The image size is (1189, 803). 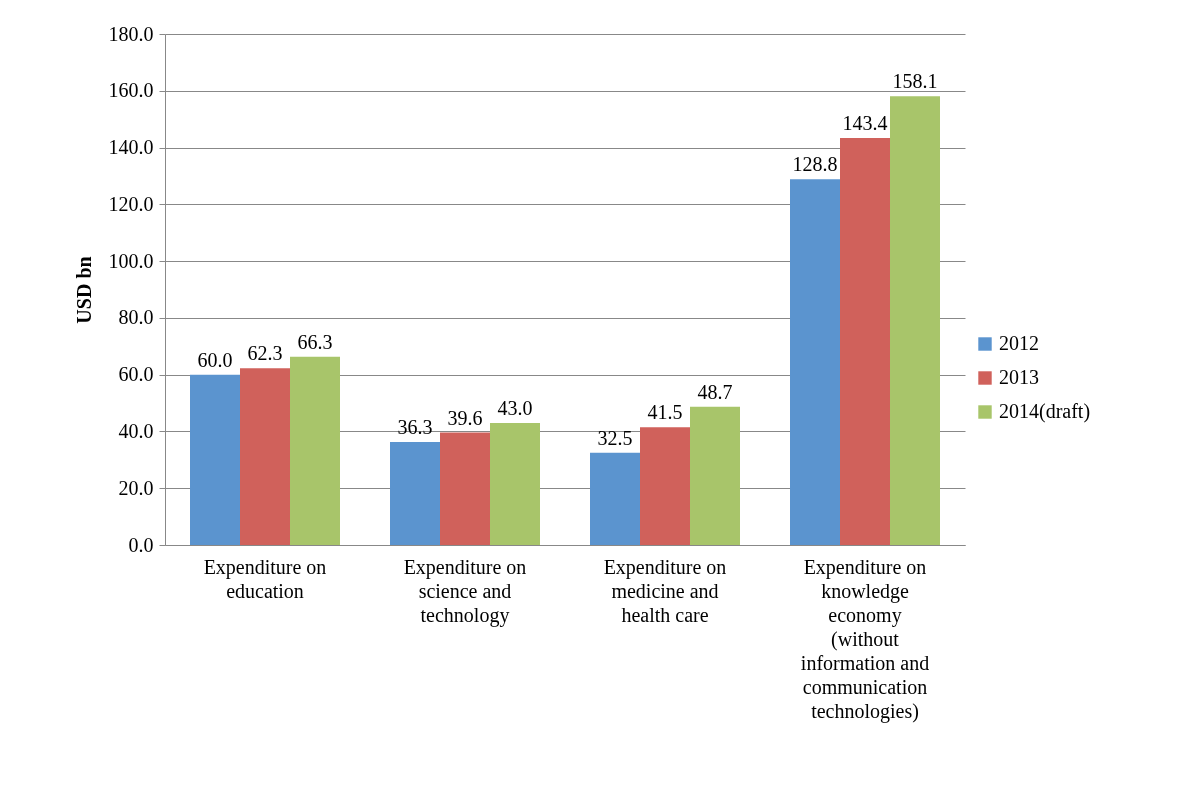 What do you see at coordinates (131, 203) in the screenshot?
I see `y-tick-label: 120.0` at bounding box center [131, 203].